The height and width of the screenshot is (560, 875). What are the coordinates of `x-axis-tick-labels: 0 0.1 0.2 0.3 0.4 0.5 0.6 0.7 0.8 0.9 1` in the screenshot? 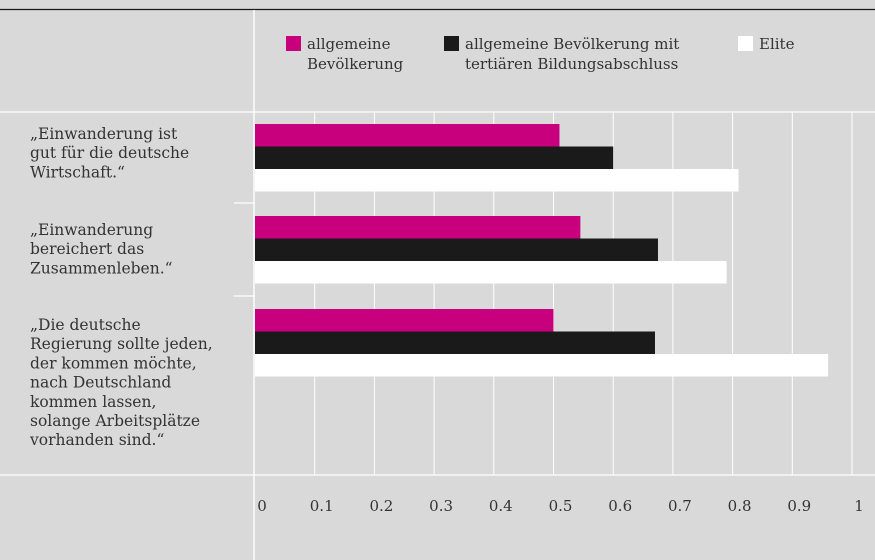 It's located at (560, 506).